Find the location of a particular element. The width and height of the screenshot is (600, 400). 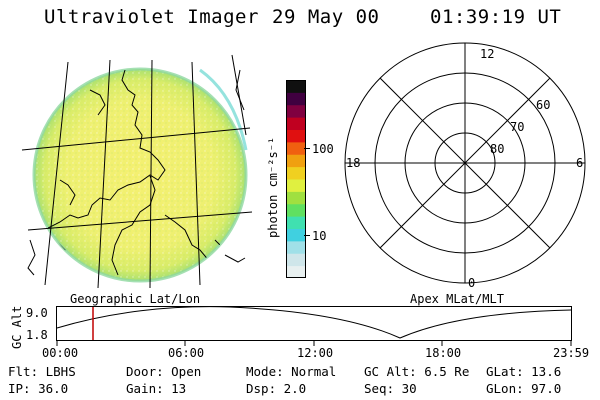

app-title: Ultraviolet Imager is located at coordinates (151, 17).